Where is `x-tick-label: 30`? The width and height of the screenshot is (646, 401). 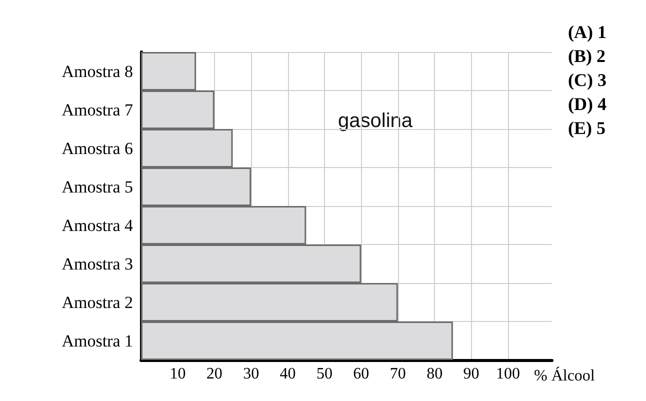 x-tick-label: 30 is located at coordinates (251, 374).